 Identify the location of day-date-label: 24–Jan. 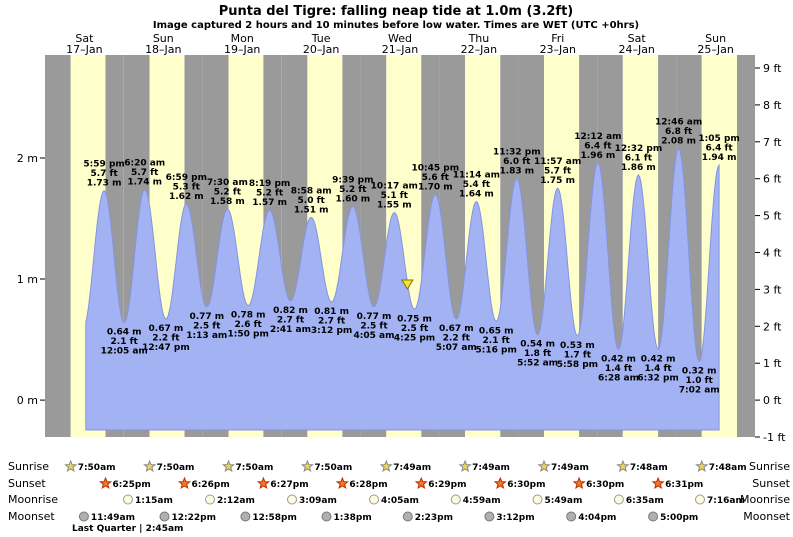
(636, 49).